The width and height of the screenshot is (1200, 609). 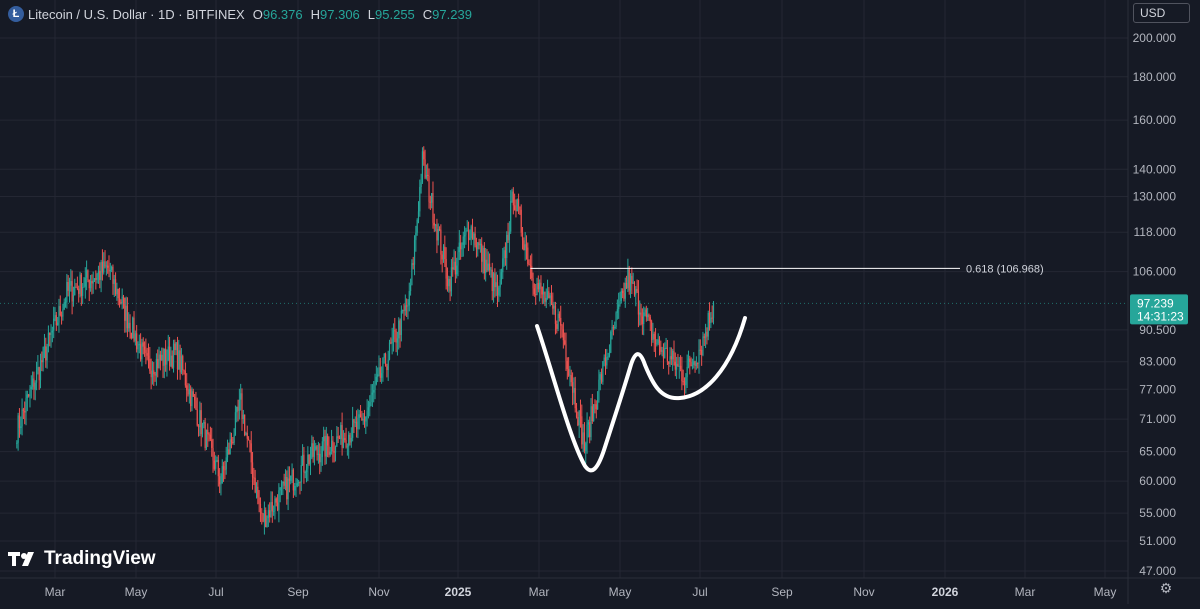 I want to click on current-price-value: 97.239, so click(x=1155, y=303).